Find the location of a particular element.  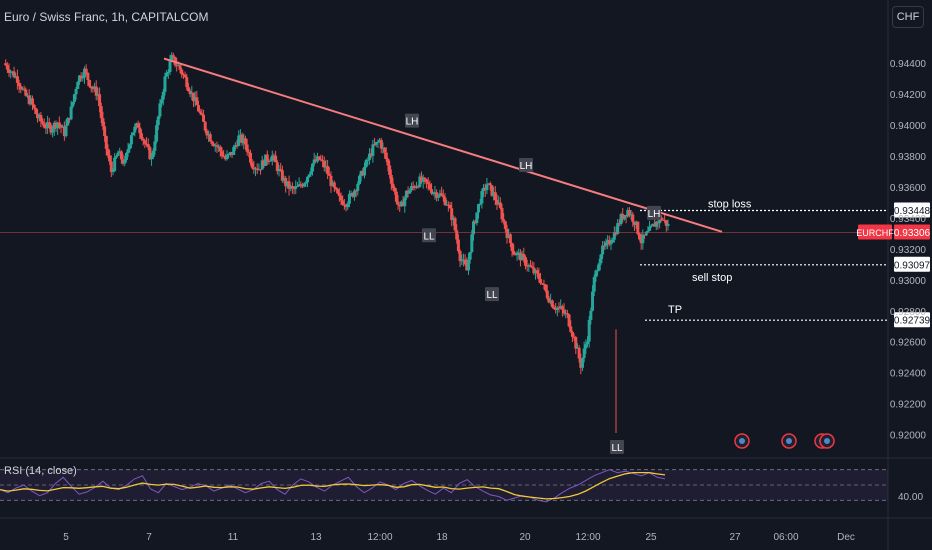

price-badge-text: 0.92739 is located at coordinates (912, 321).